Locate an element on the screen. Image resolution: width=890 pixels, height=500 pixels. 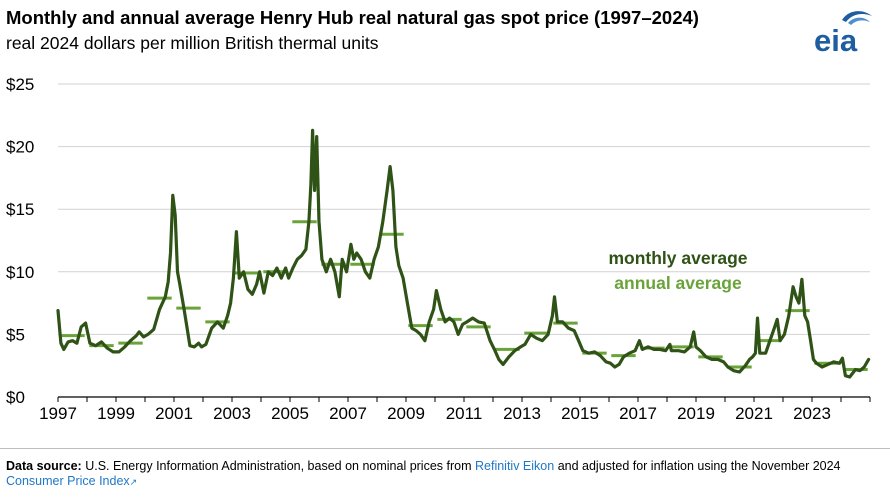
x-tick-label: 2003 is located at coordinates (232, 413).